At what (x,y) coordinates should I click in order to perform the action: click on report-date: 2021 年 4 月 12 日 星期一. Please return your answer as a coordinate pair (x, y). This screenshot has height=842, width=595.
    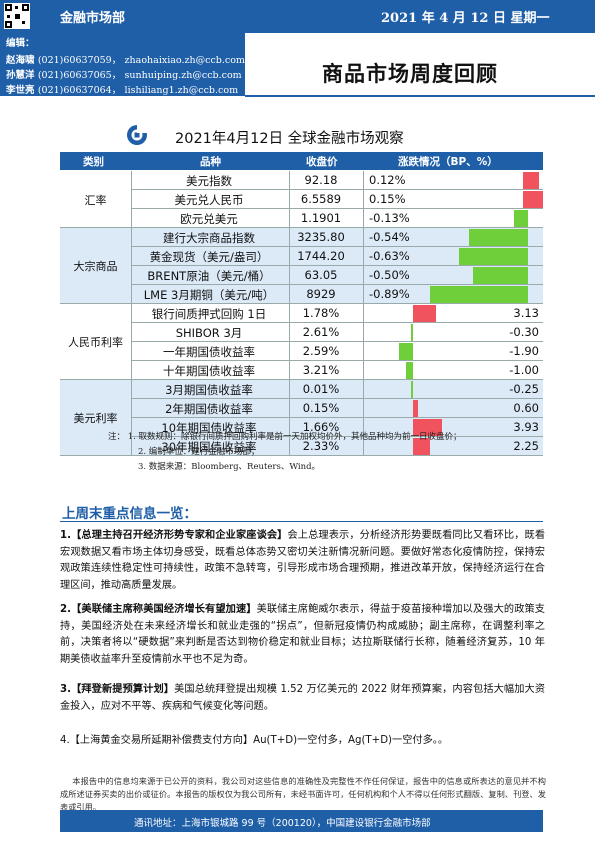
    Looking at the image, I should click on (465, 18).